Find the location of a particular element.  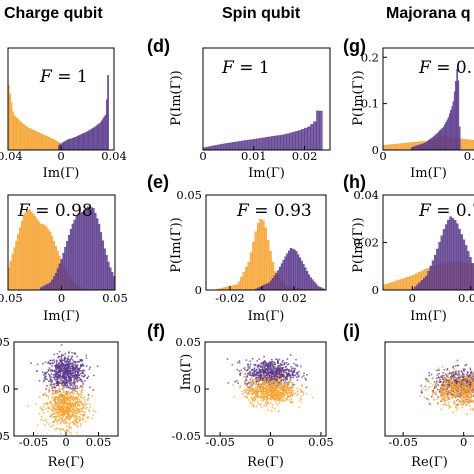

x-axis-label: Im(Γ) is located at coordinates (428, 173).